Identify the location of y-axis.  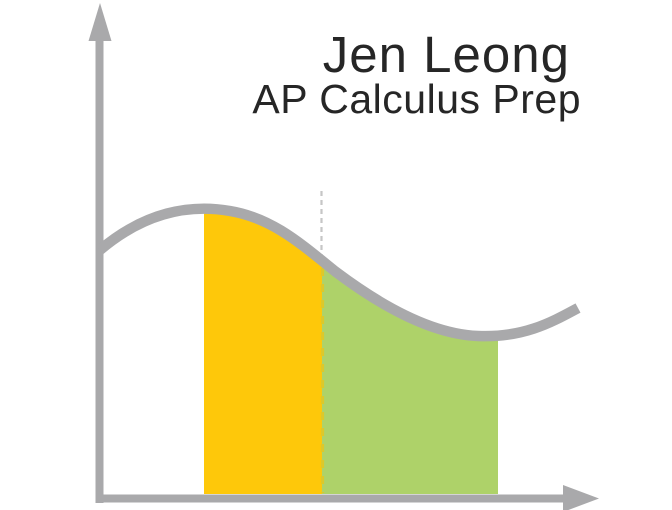
(99, 265).